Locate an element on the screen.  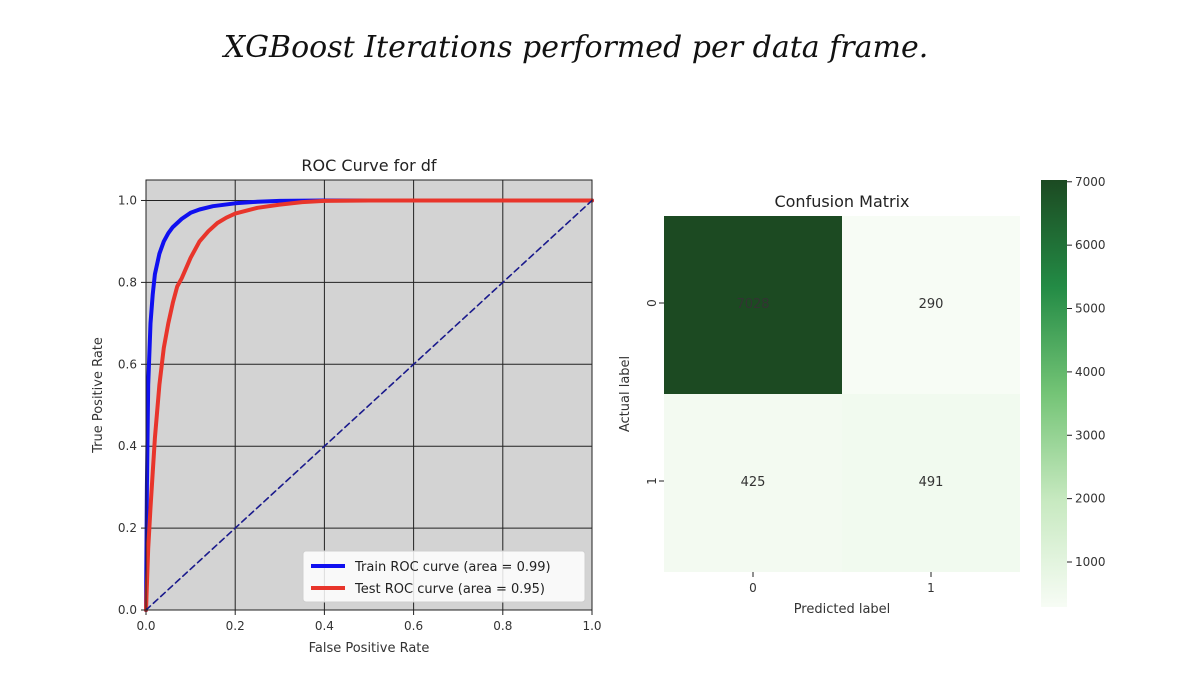
roc-y-ticks: 0.0 0.2 0.4 0.6 0.8 1.0 is located at coordinates (132, 405).